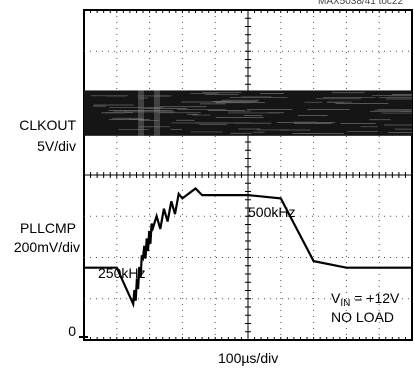  What do you see at coordinates (363, 317) in the screenshot?
I see `load-annotation: NO LOAD` at bounding box center [363, 317].